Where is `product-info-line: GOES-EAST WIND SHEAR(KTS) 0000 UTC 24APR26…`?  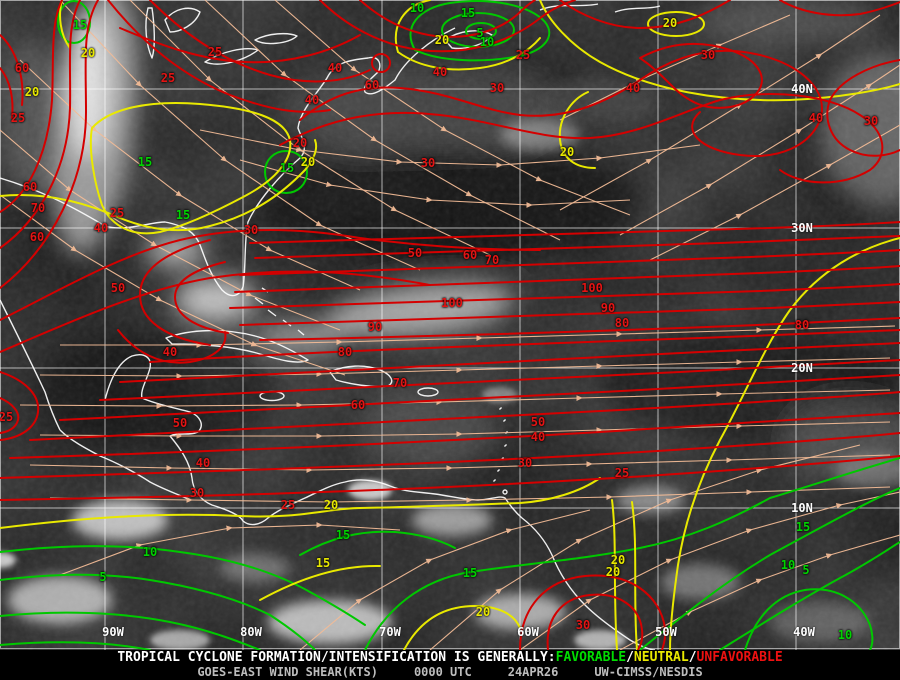
product-info-line: GOES-EAST WIND SHEAR(KTS) 0000 UTC 24APR26… is located at coordinates (449, 672).